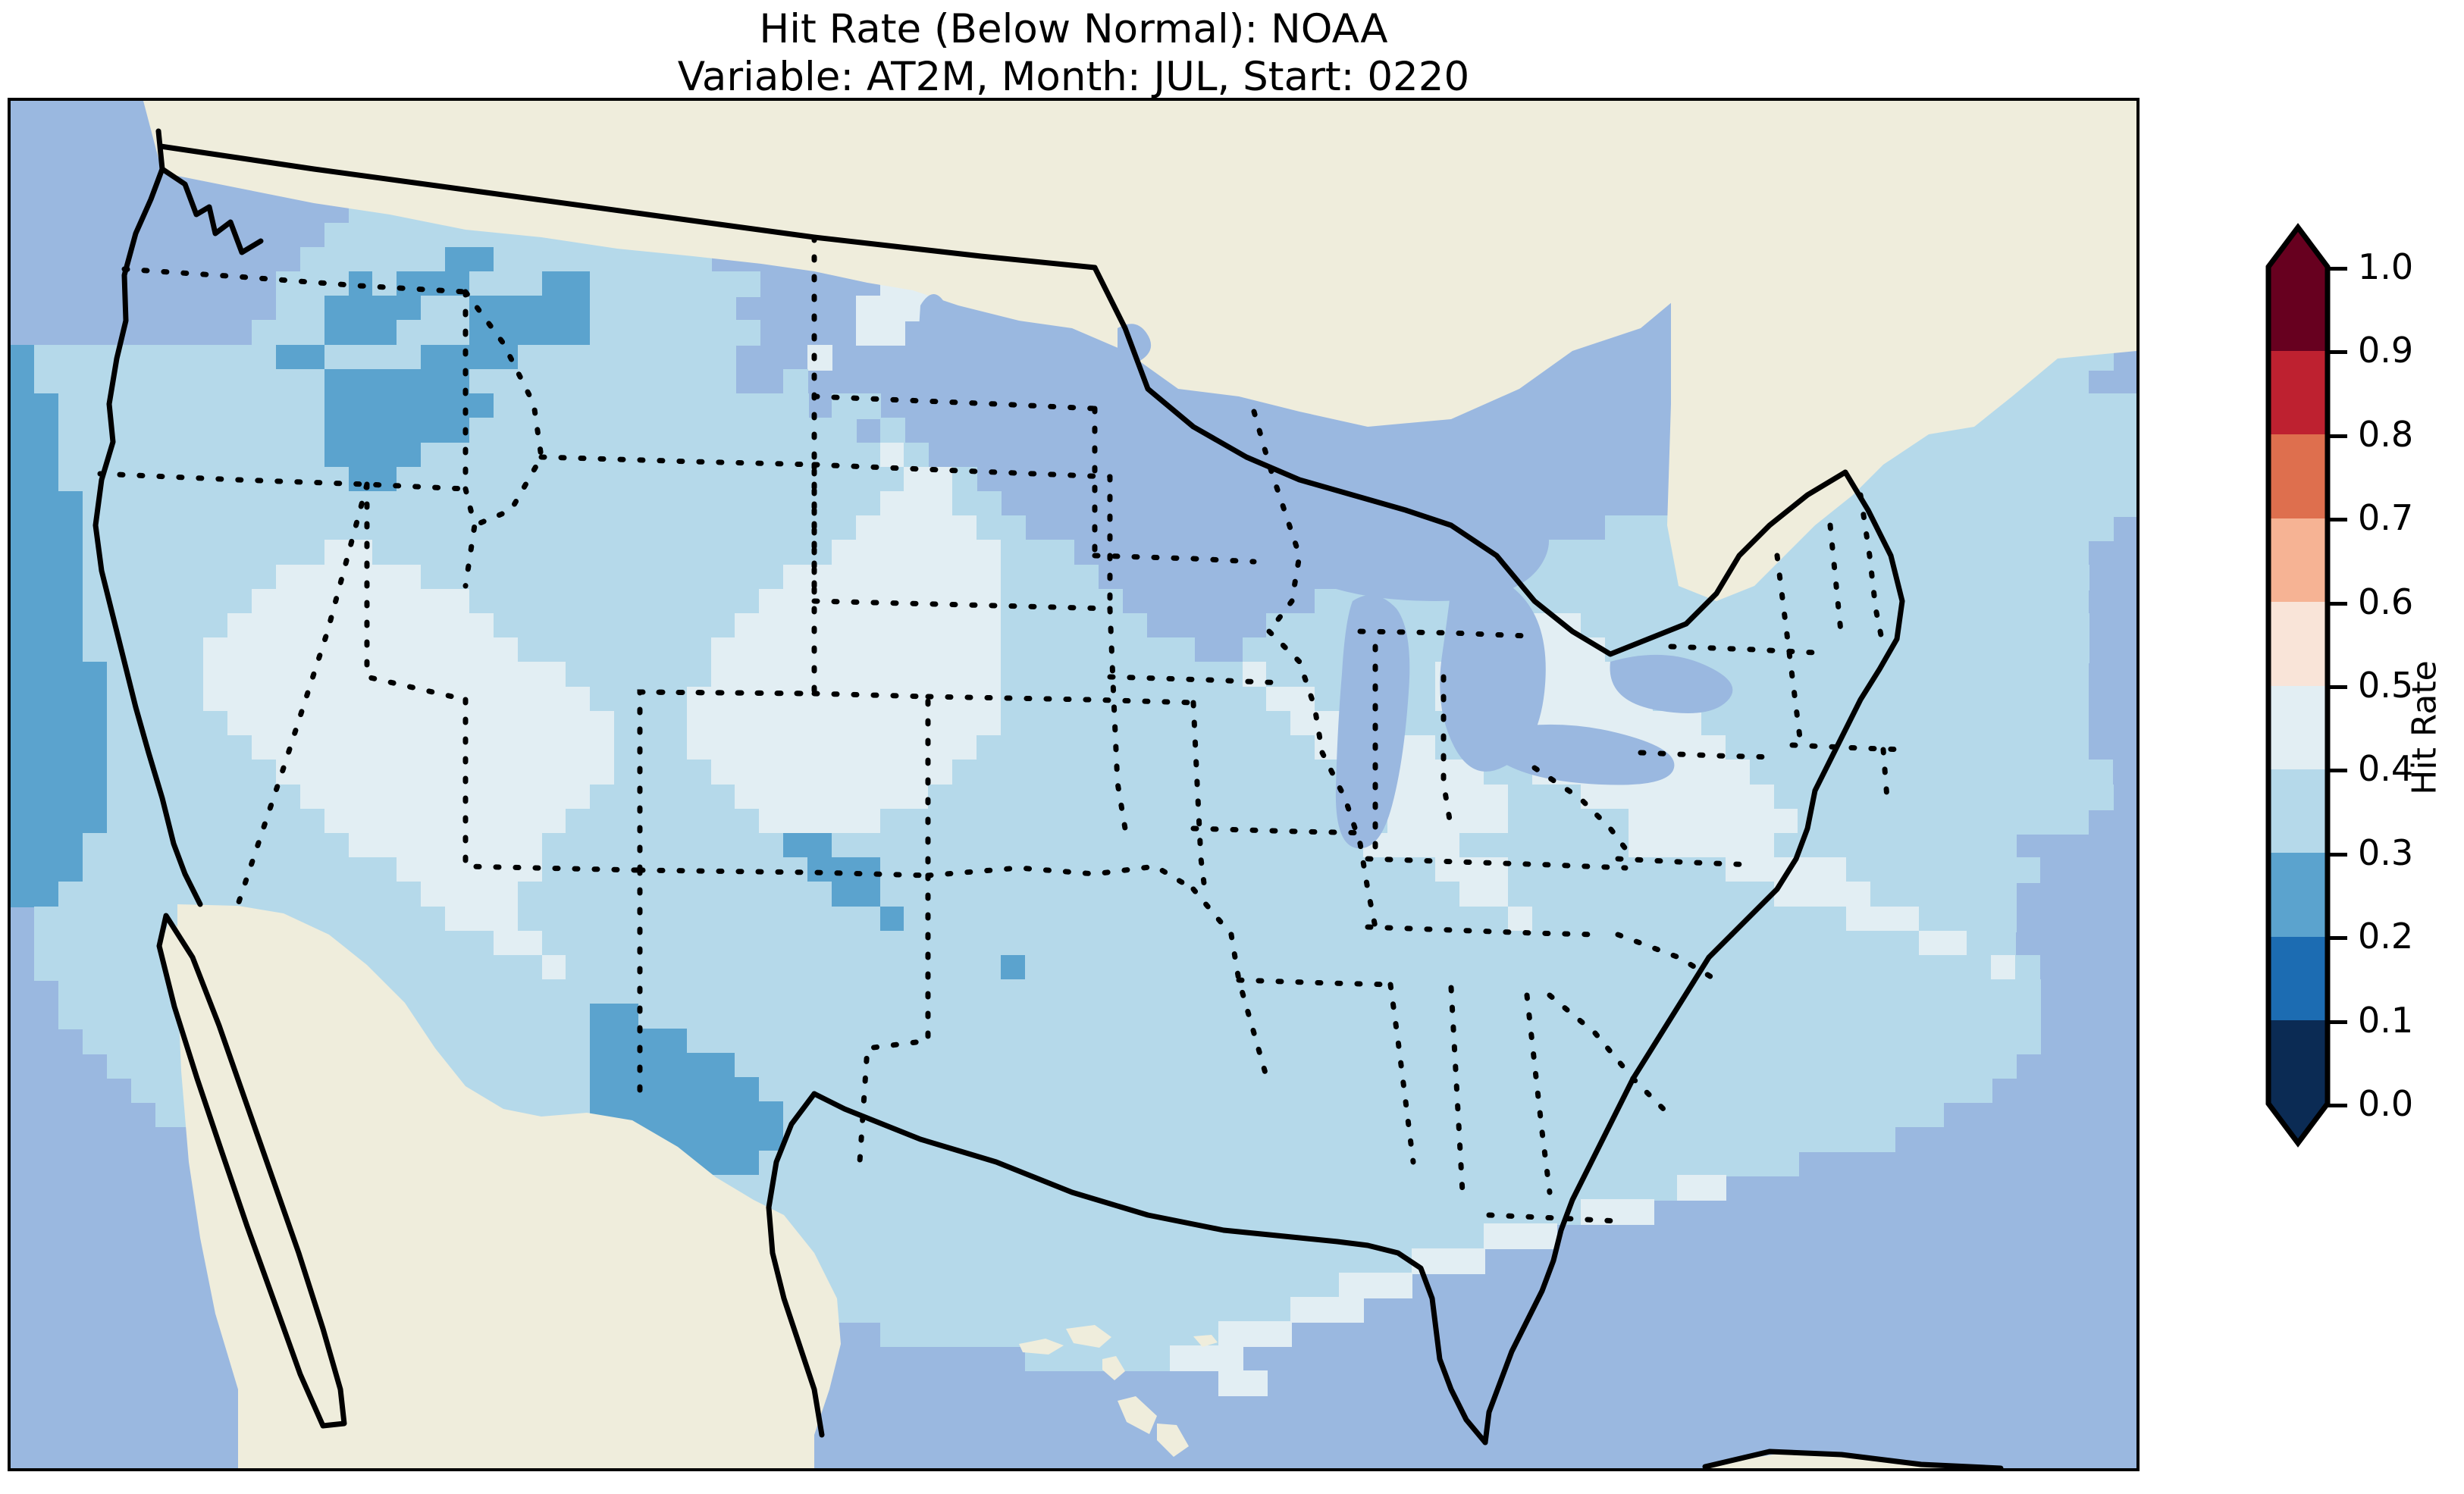 The height and width of the screenshot is (1494, 2464). What do you see at coordinates (1149, 1268) in the screenshot?
I see `gulf-coastline` at bounding box center [1149, 1268].